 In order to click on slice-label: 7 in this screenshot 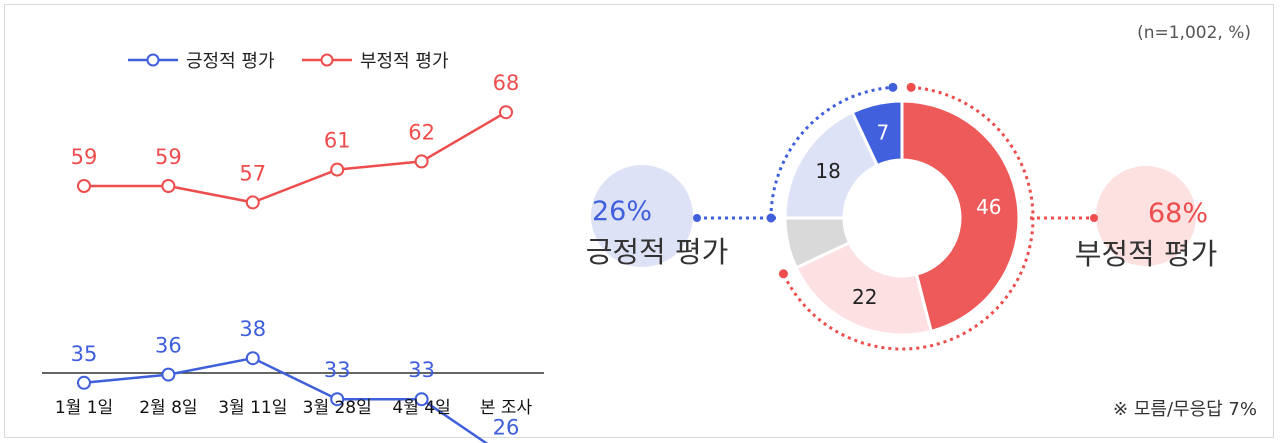, I will do `click(883, 133)`.